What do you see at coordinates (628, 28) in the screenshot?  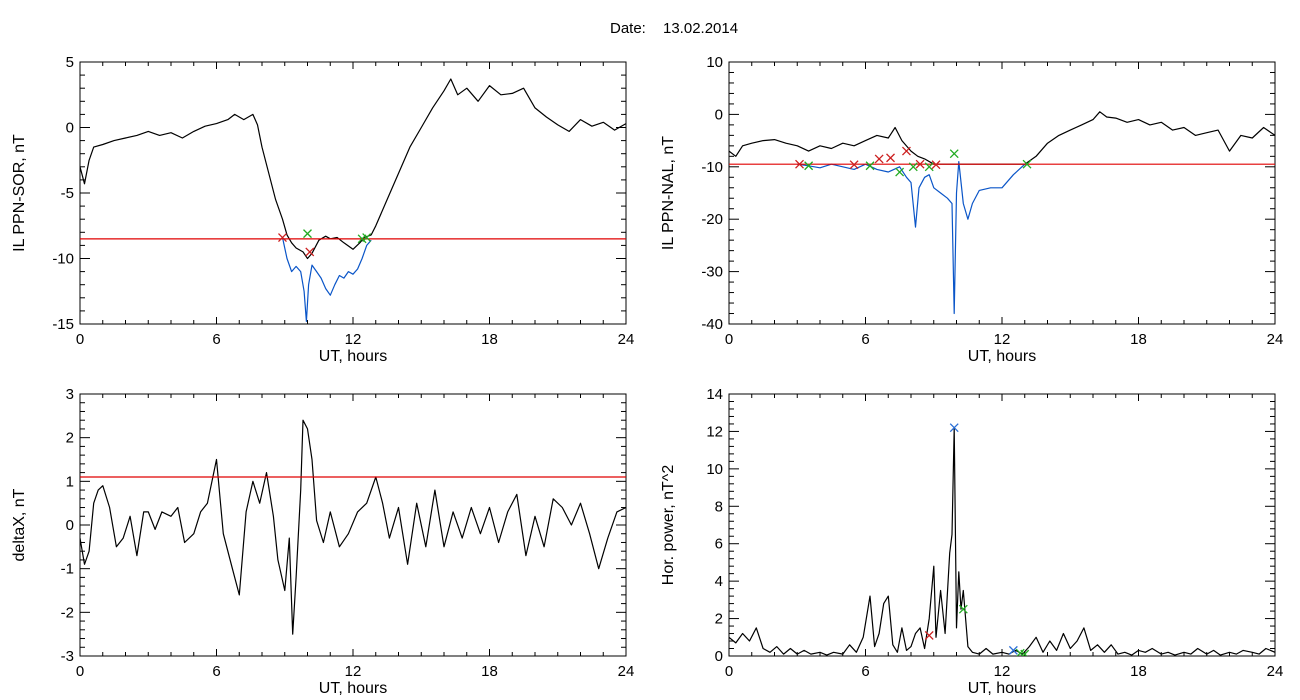 I see `date-label: Date:` at bounding box center [628, 28].